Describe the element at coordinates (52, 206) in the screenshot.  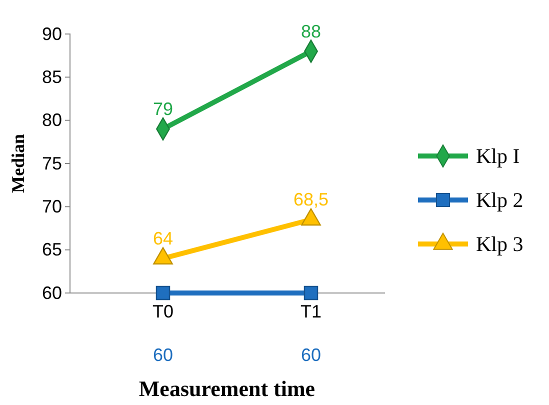
I see `y-tick-label: 70` at that location.